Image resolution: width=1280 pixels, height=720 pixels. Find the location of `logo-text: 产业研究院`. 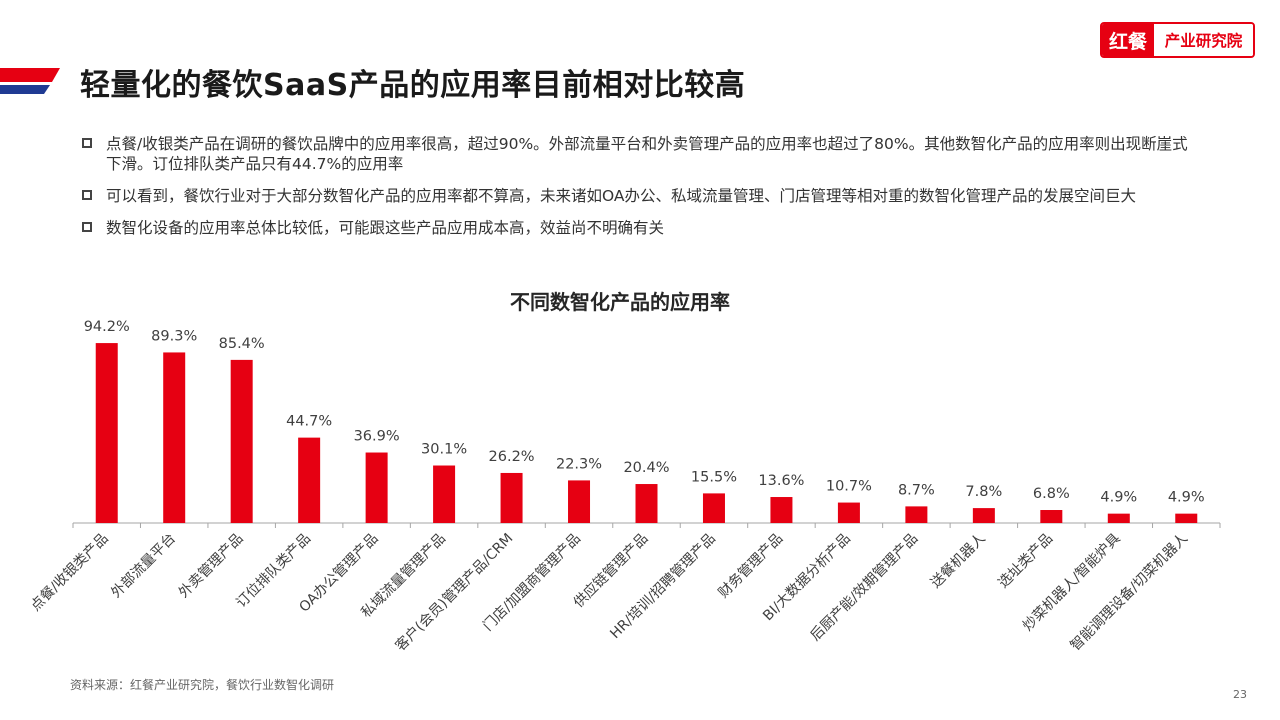

logo-text: 产业研究院 is located at coordinates (1203, 40).